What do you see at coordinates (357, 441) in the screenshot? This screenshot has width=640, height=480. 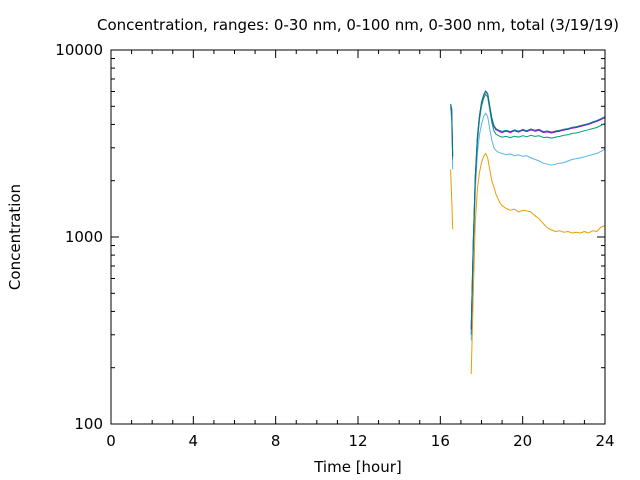 I see `x-tick-label: 12` at bounding box center [357, 441].